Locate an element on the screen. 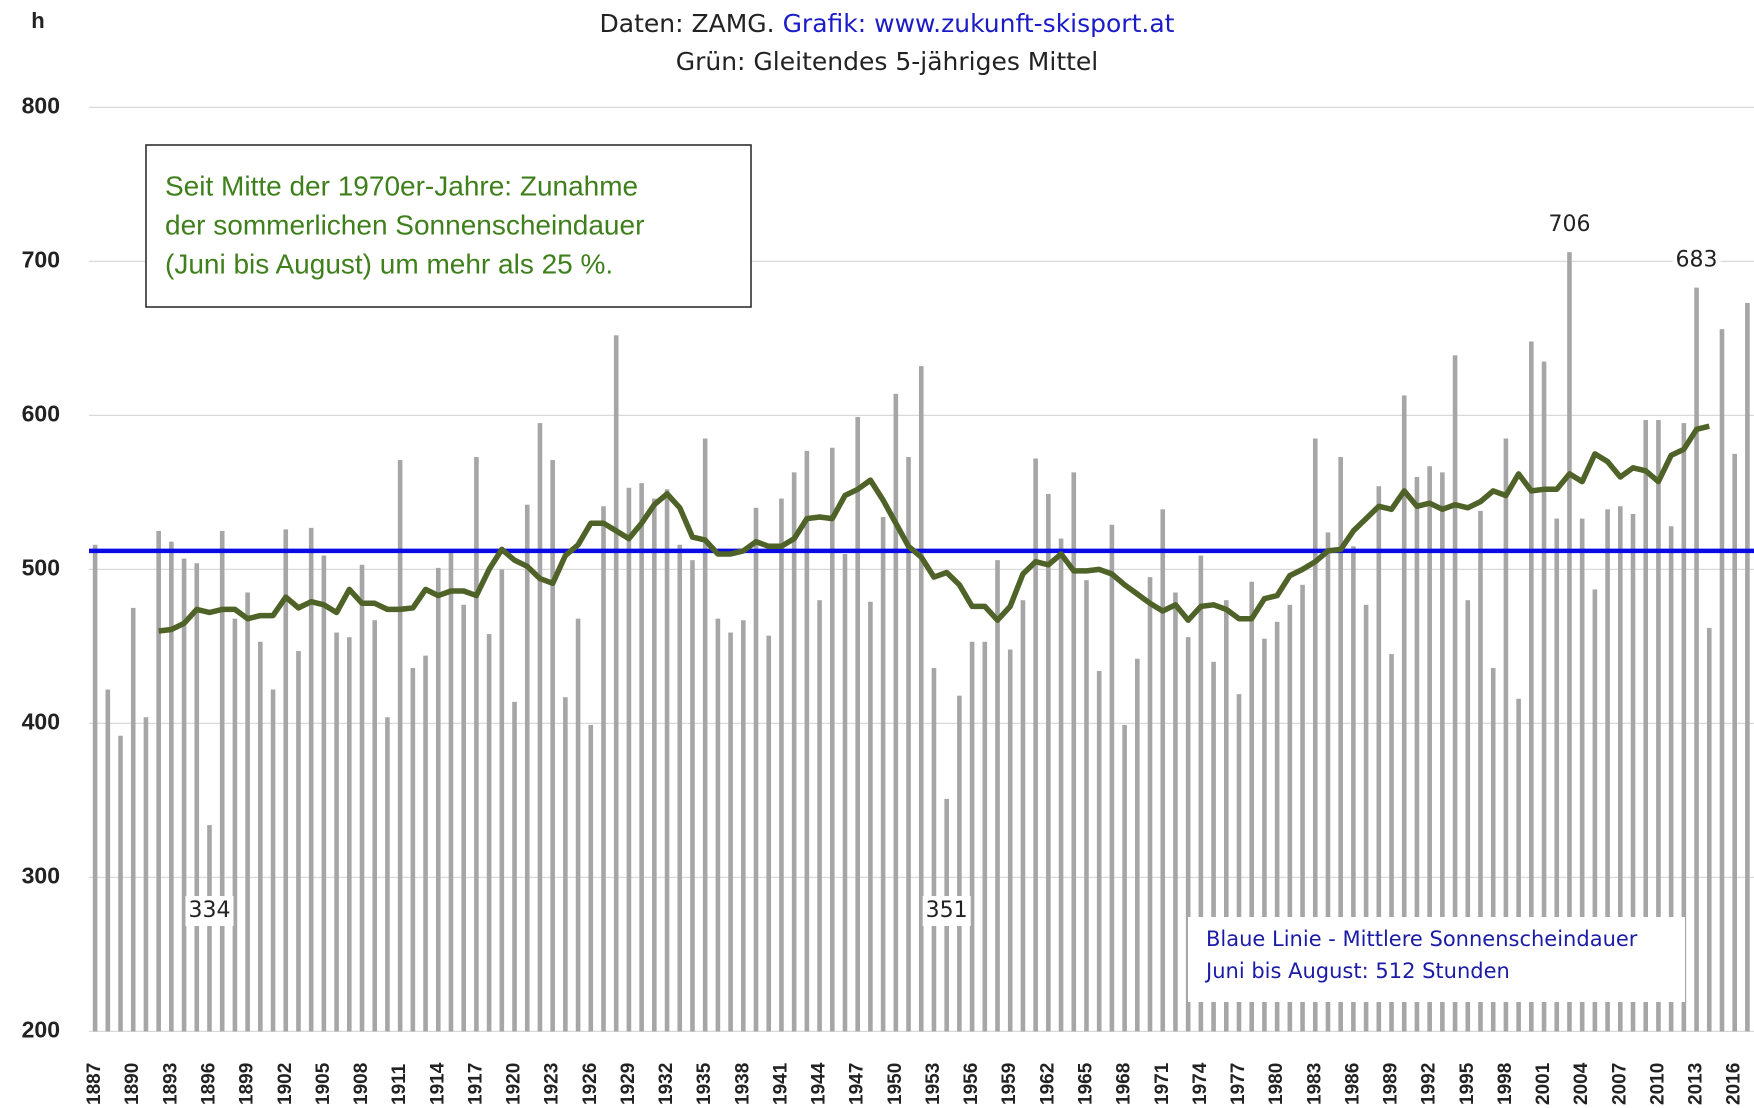 This screenshot has width=1754, height=1108. x-tick-label: 1899 is located at coordinates (247, 1084).